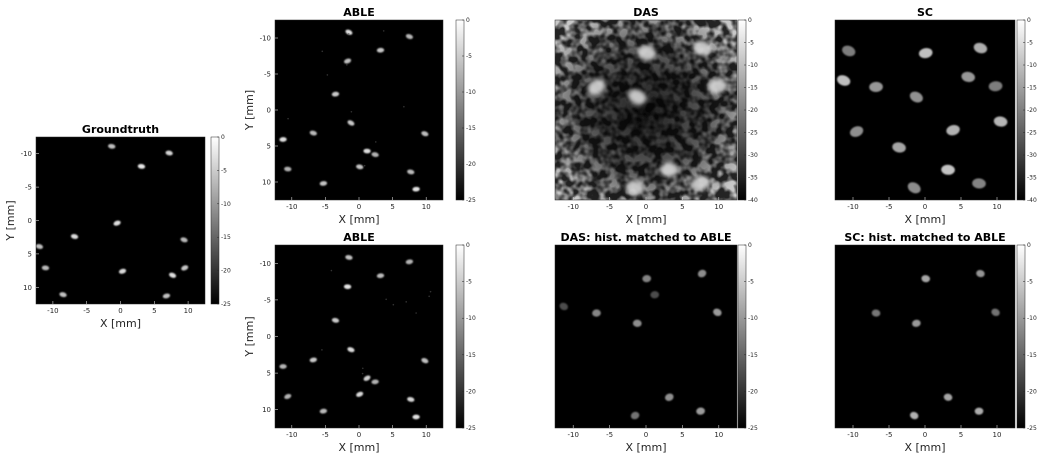 The image size is (1040, 455). Describe the element at coordinates (1032, 318) in the screenshot. I see `colorbar-tick-label: -10` at that location.